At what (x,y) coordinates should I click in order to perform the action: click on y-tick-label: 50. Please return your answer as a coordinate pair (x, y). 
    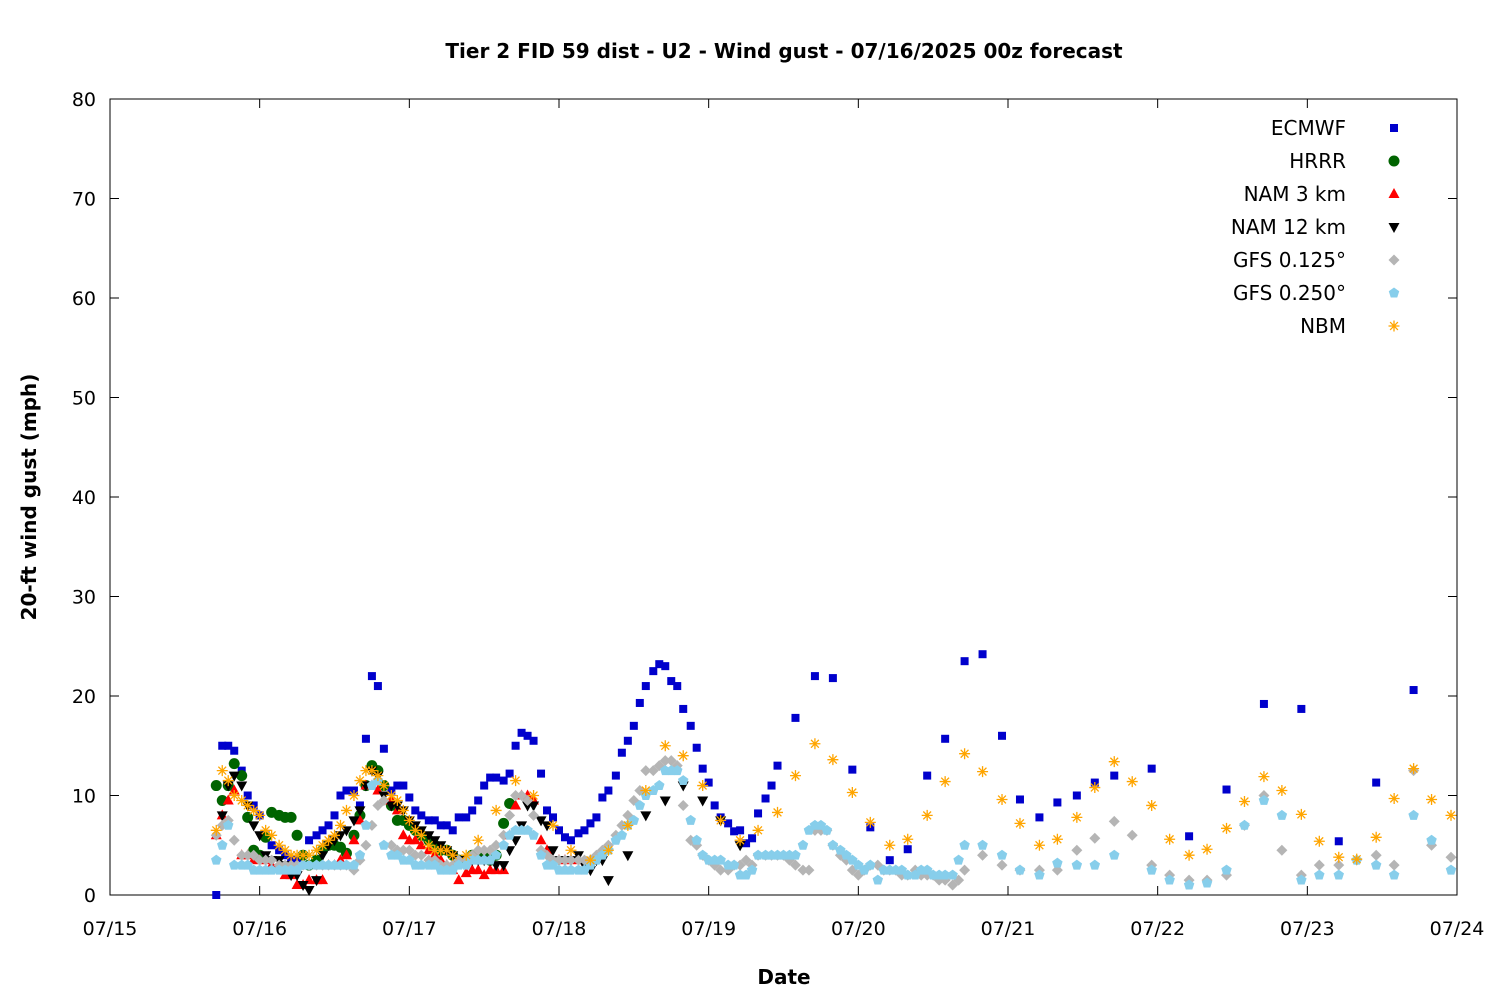
    Looking at the image, I should click on (84, 399).